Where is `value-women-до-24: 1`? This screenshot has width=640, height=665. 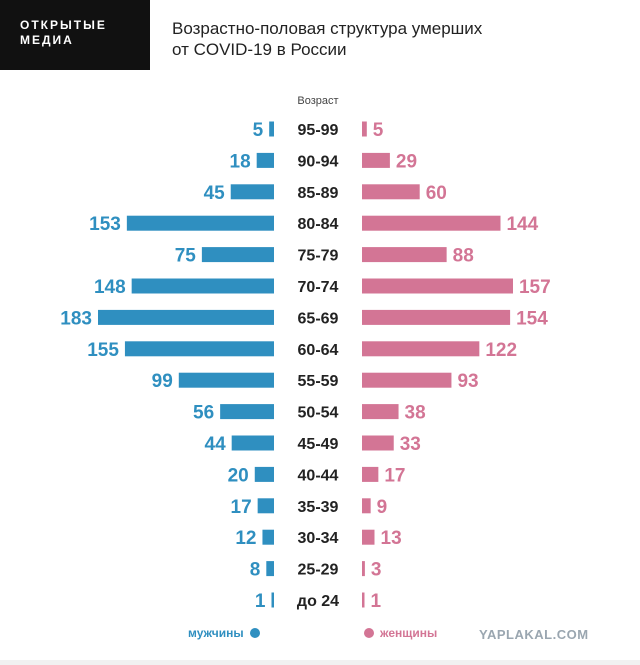
value-women-до-24: 1 is located at coordinates (376, 601).